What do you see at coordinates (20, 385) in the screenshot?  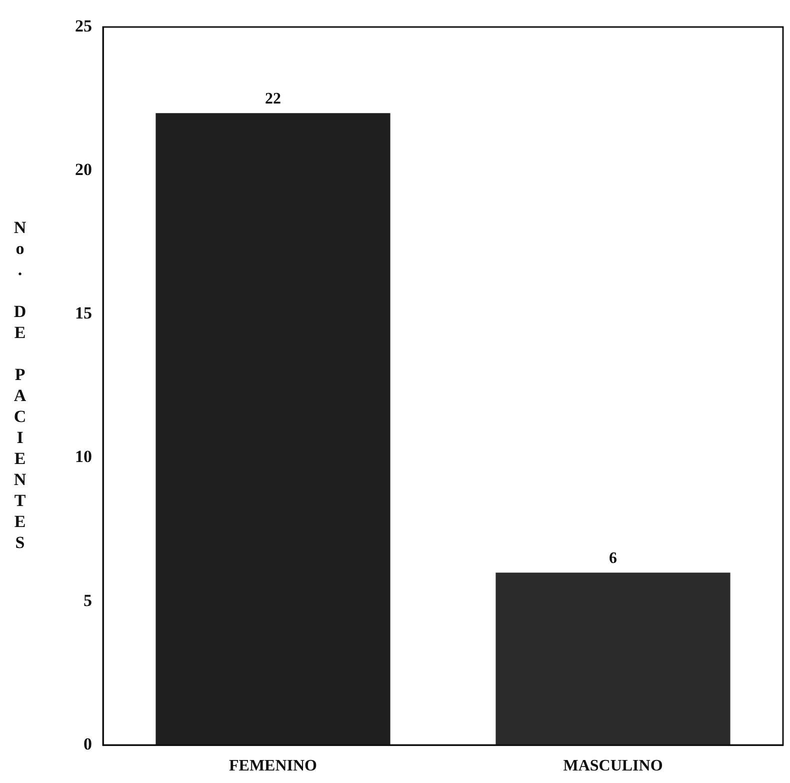 I see `text: No. DE PACIENTES` at bounding box center [20, 385].